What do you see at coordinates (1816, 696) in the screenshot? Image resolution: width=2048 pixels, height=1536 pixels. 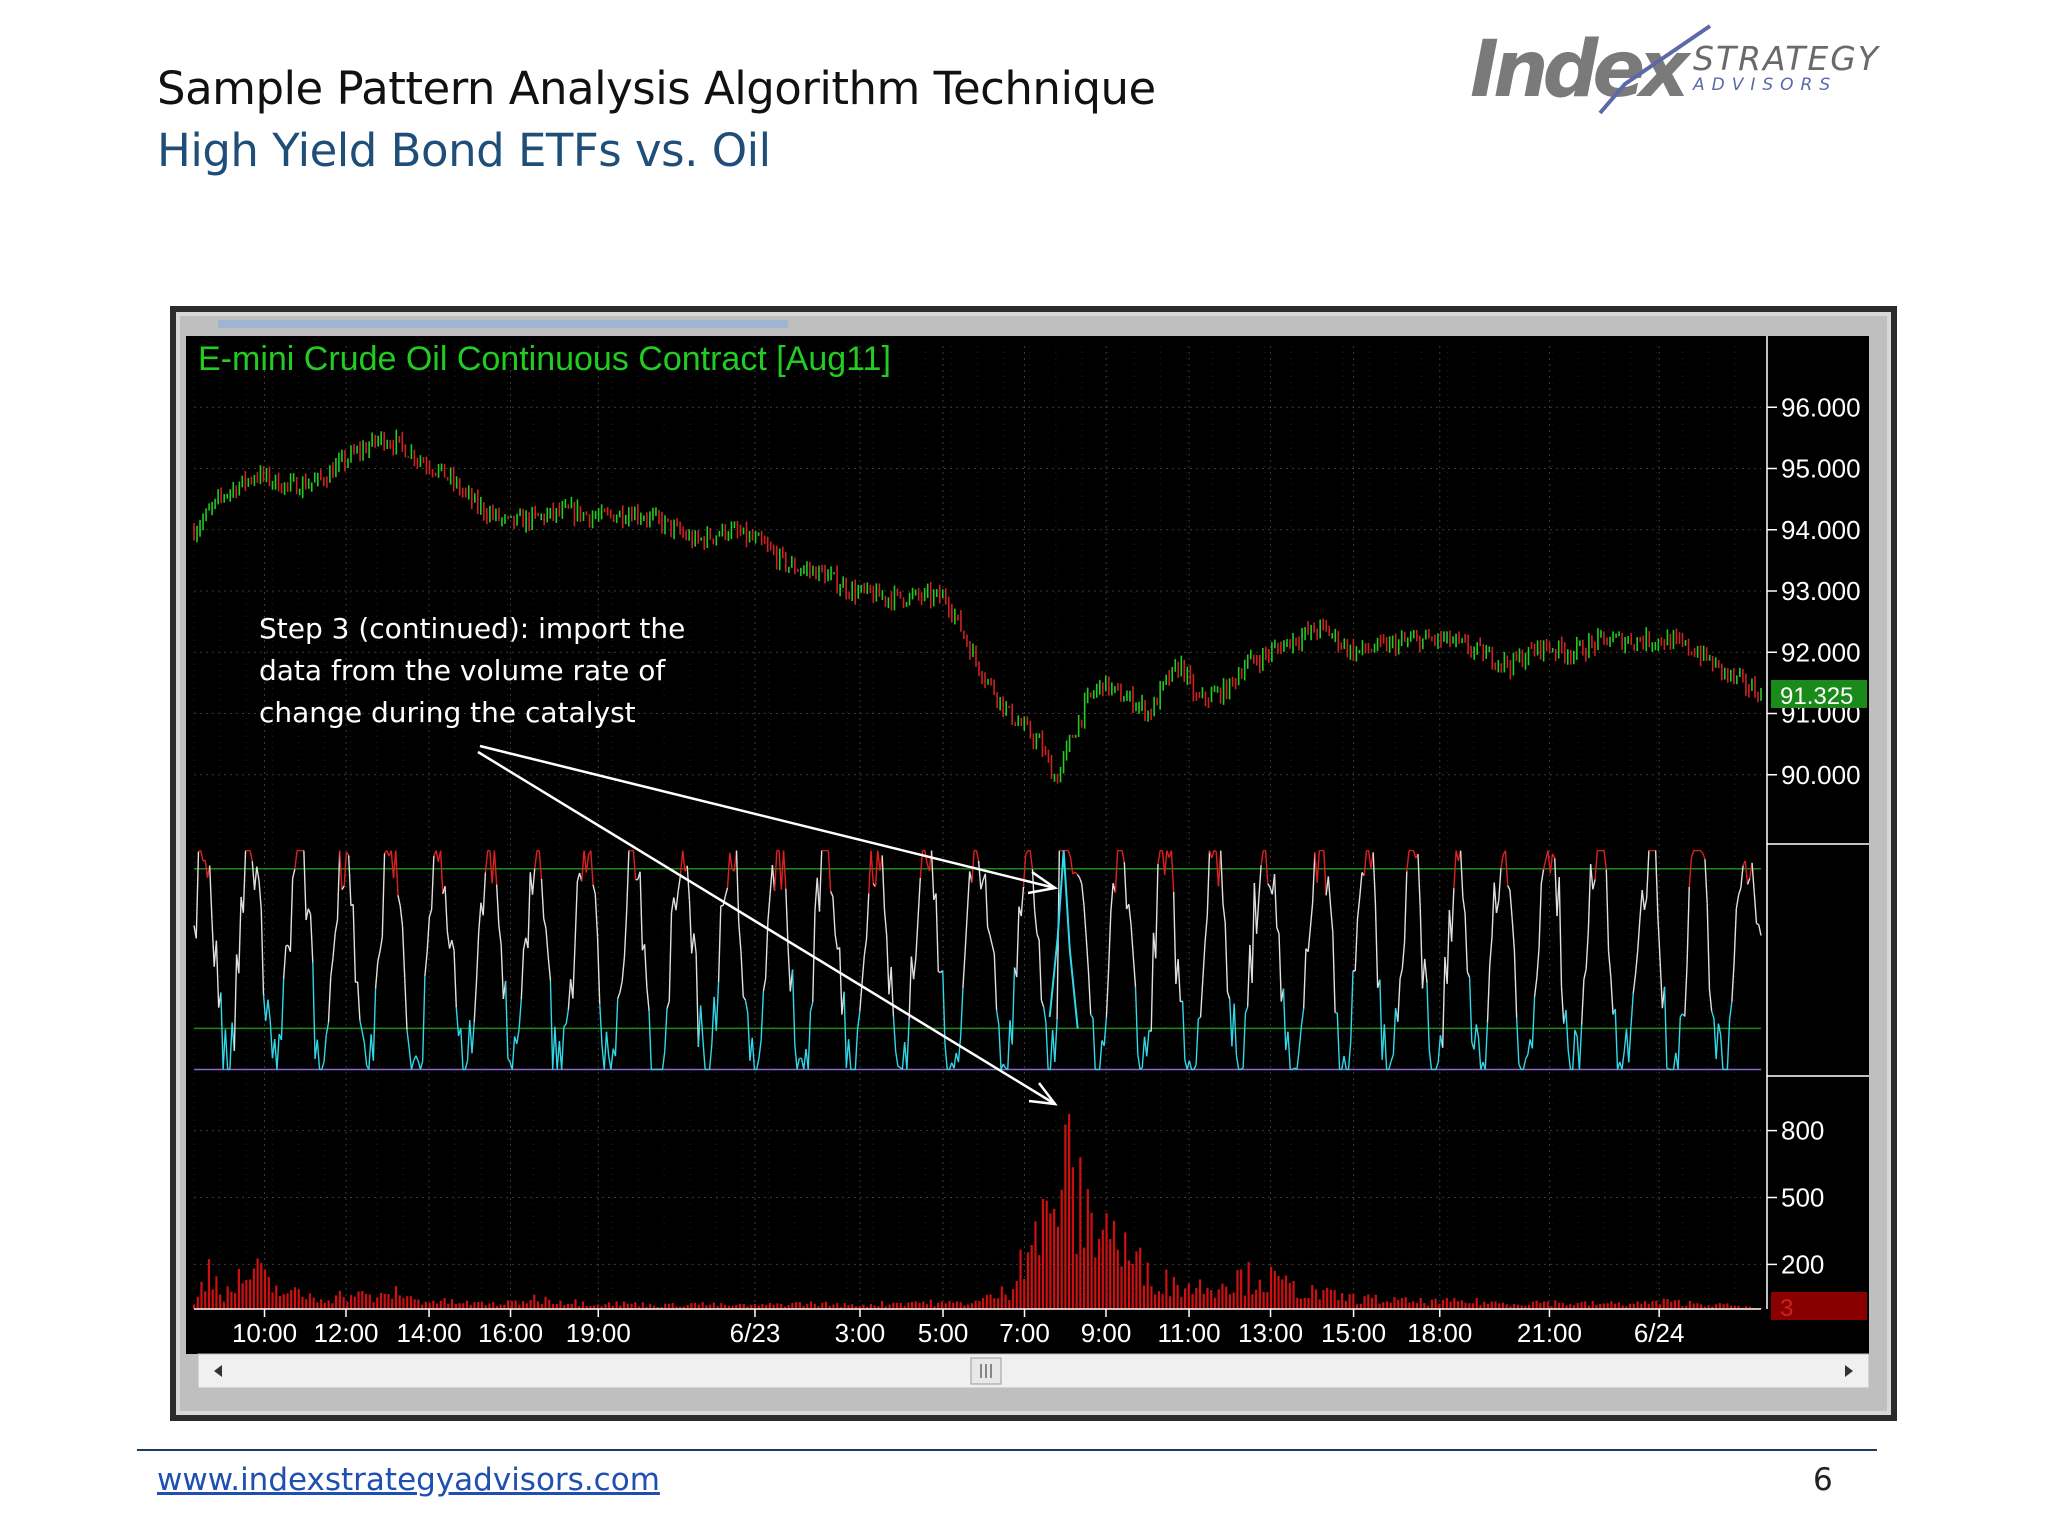 I see `last-price-value: 91.325` at bounding box center [1816, 696].